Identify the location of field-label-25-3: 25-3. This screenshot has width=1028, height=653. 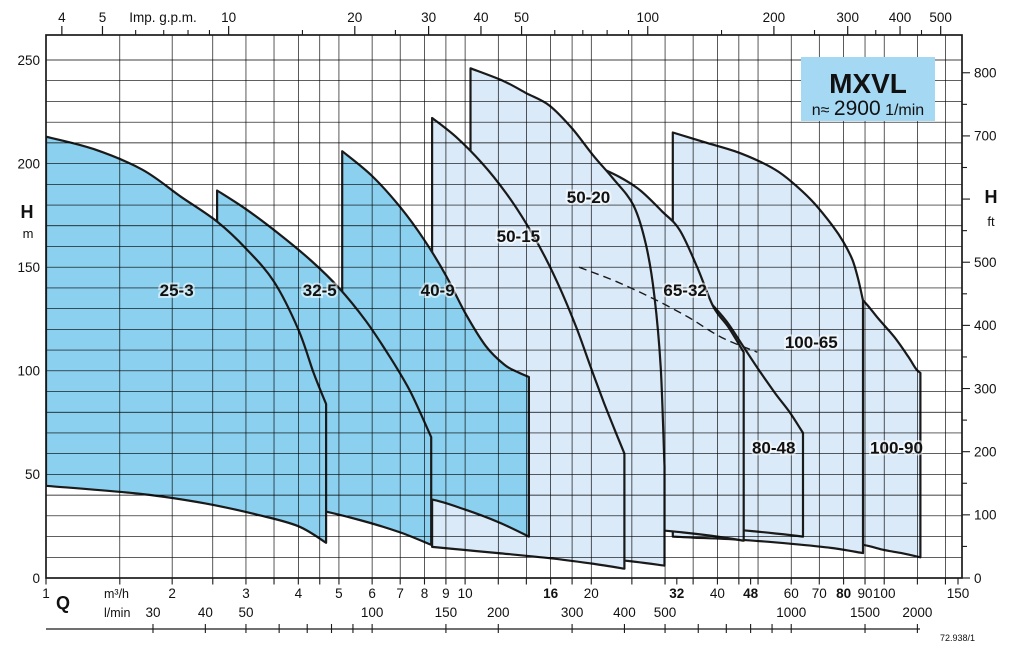
(177, 290).